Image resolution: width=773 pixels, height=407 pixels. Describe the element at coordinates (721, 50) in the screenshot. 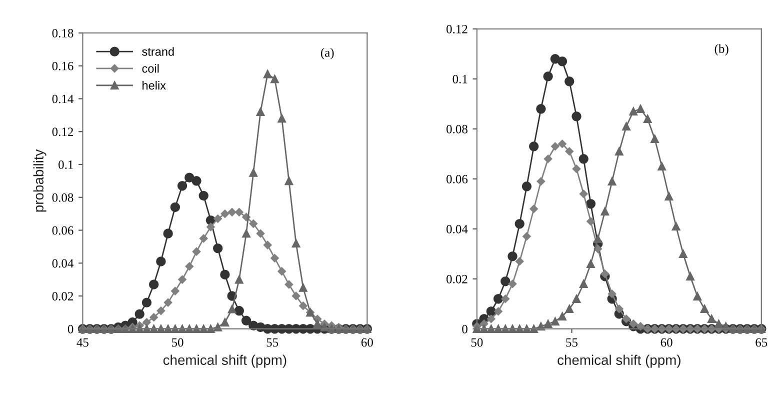

I see `annotation: (b)` at that location.